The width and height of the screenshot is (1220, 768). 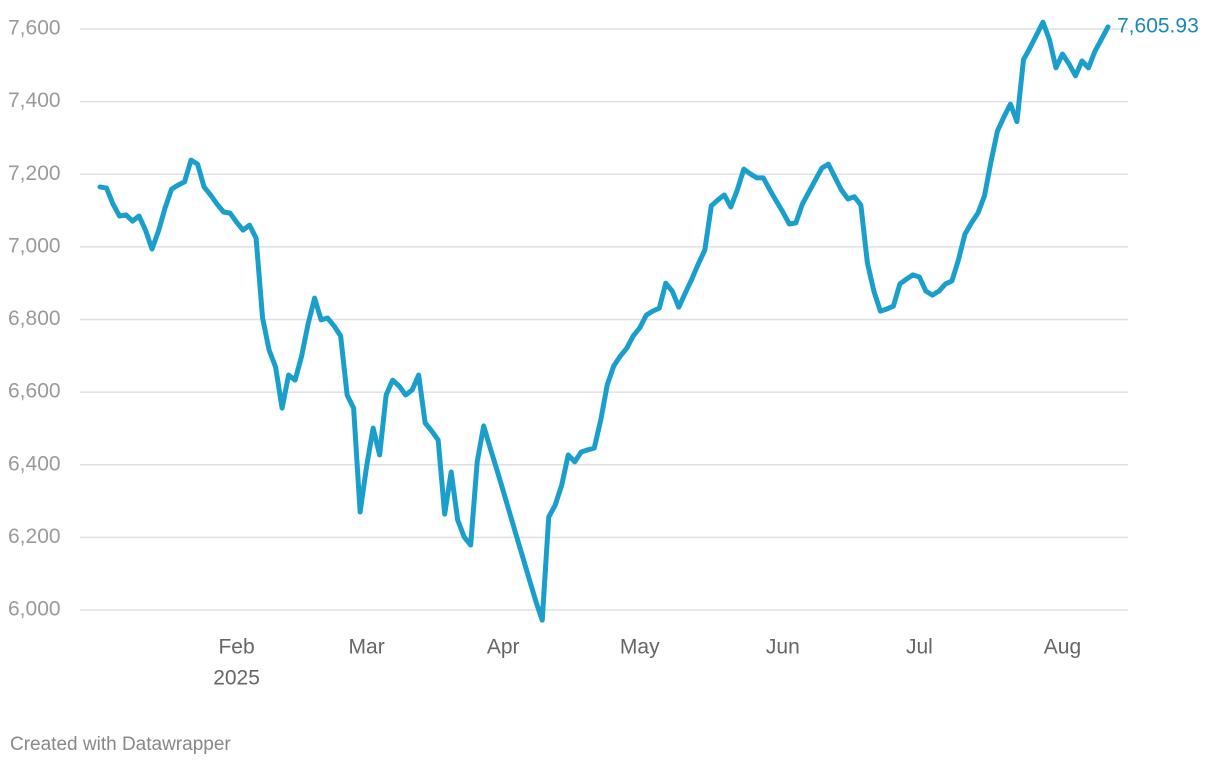 What do you see at coordinates (783, 647) in the screenshot?
I see `x-tick-label: Jun` at bounding box center [783, 647].